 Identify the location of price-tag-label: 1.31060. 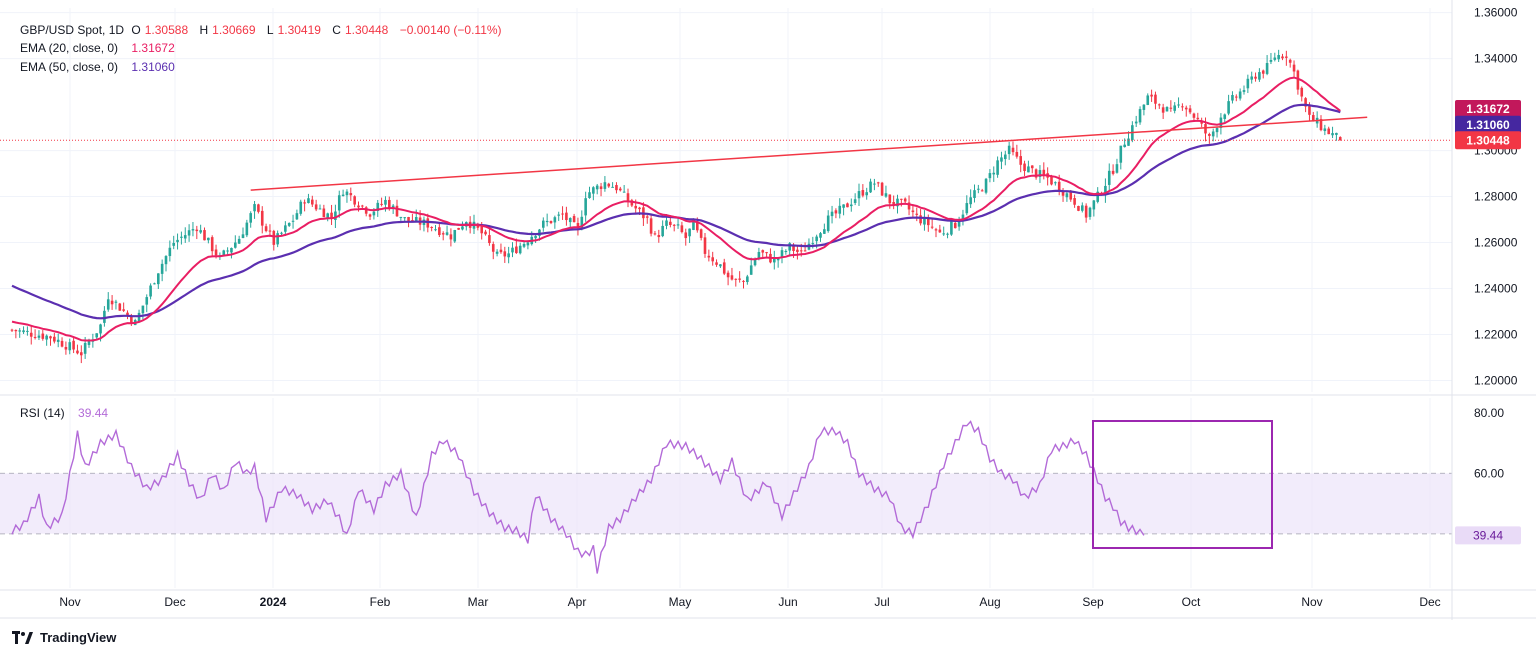
(1488, 125).